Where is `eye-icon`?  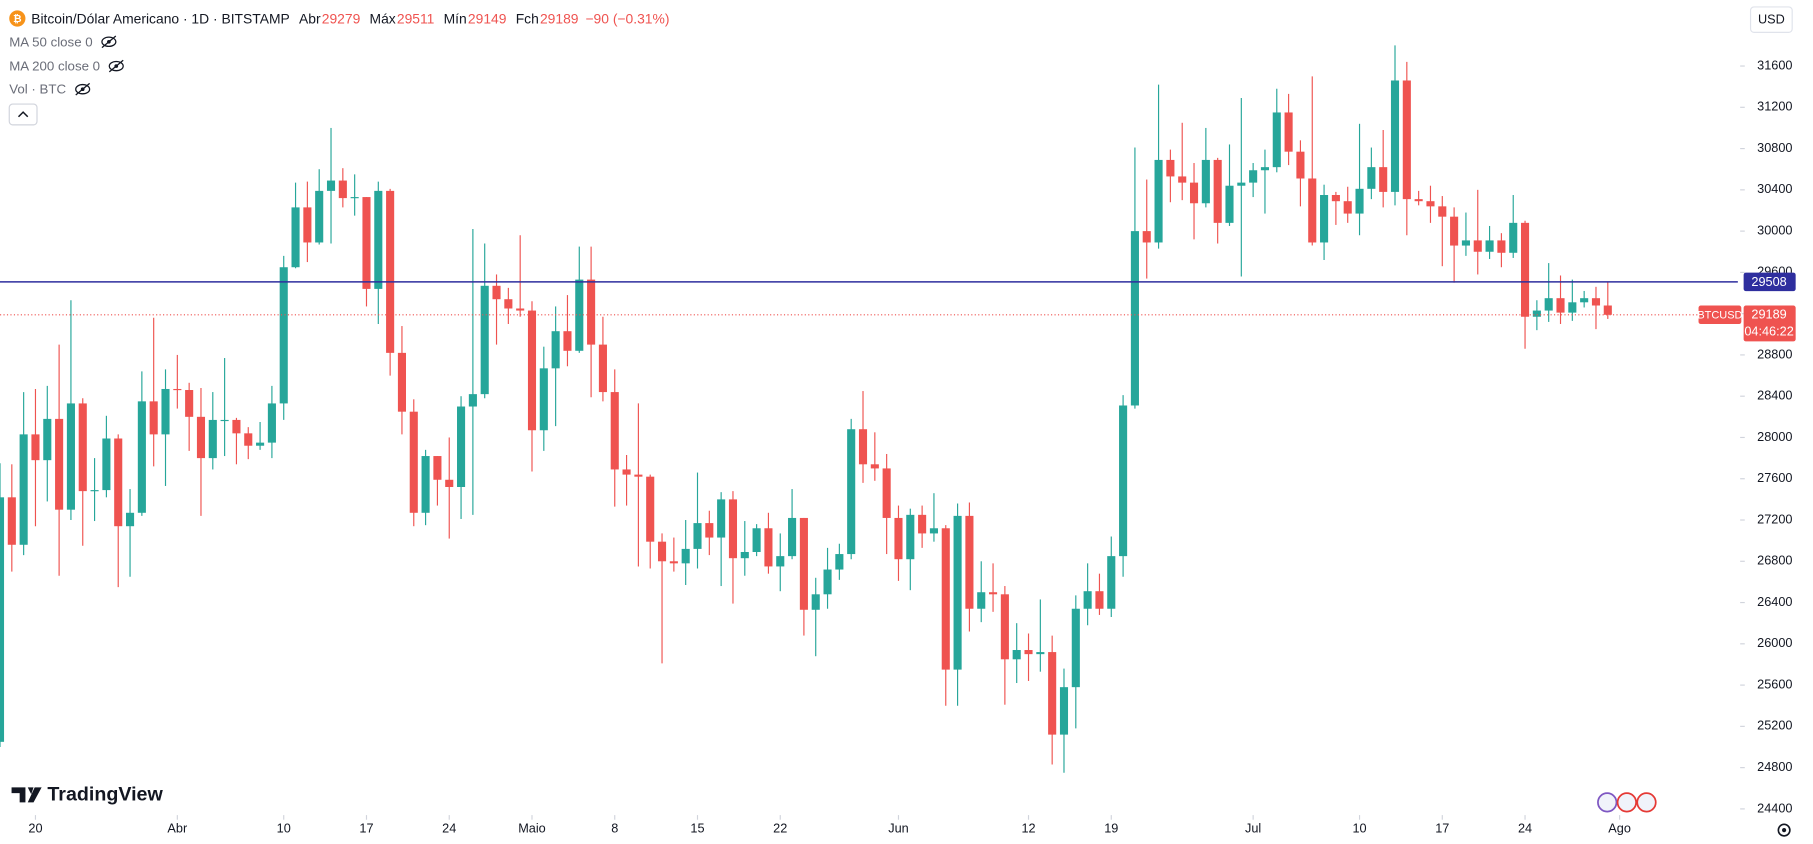 eye-icon is located at coordinates (116, 66).